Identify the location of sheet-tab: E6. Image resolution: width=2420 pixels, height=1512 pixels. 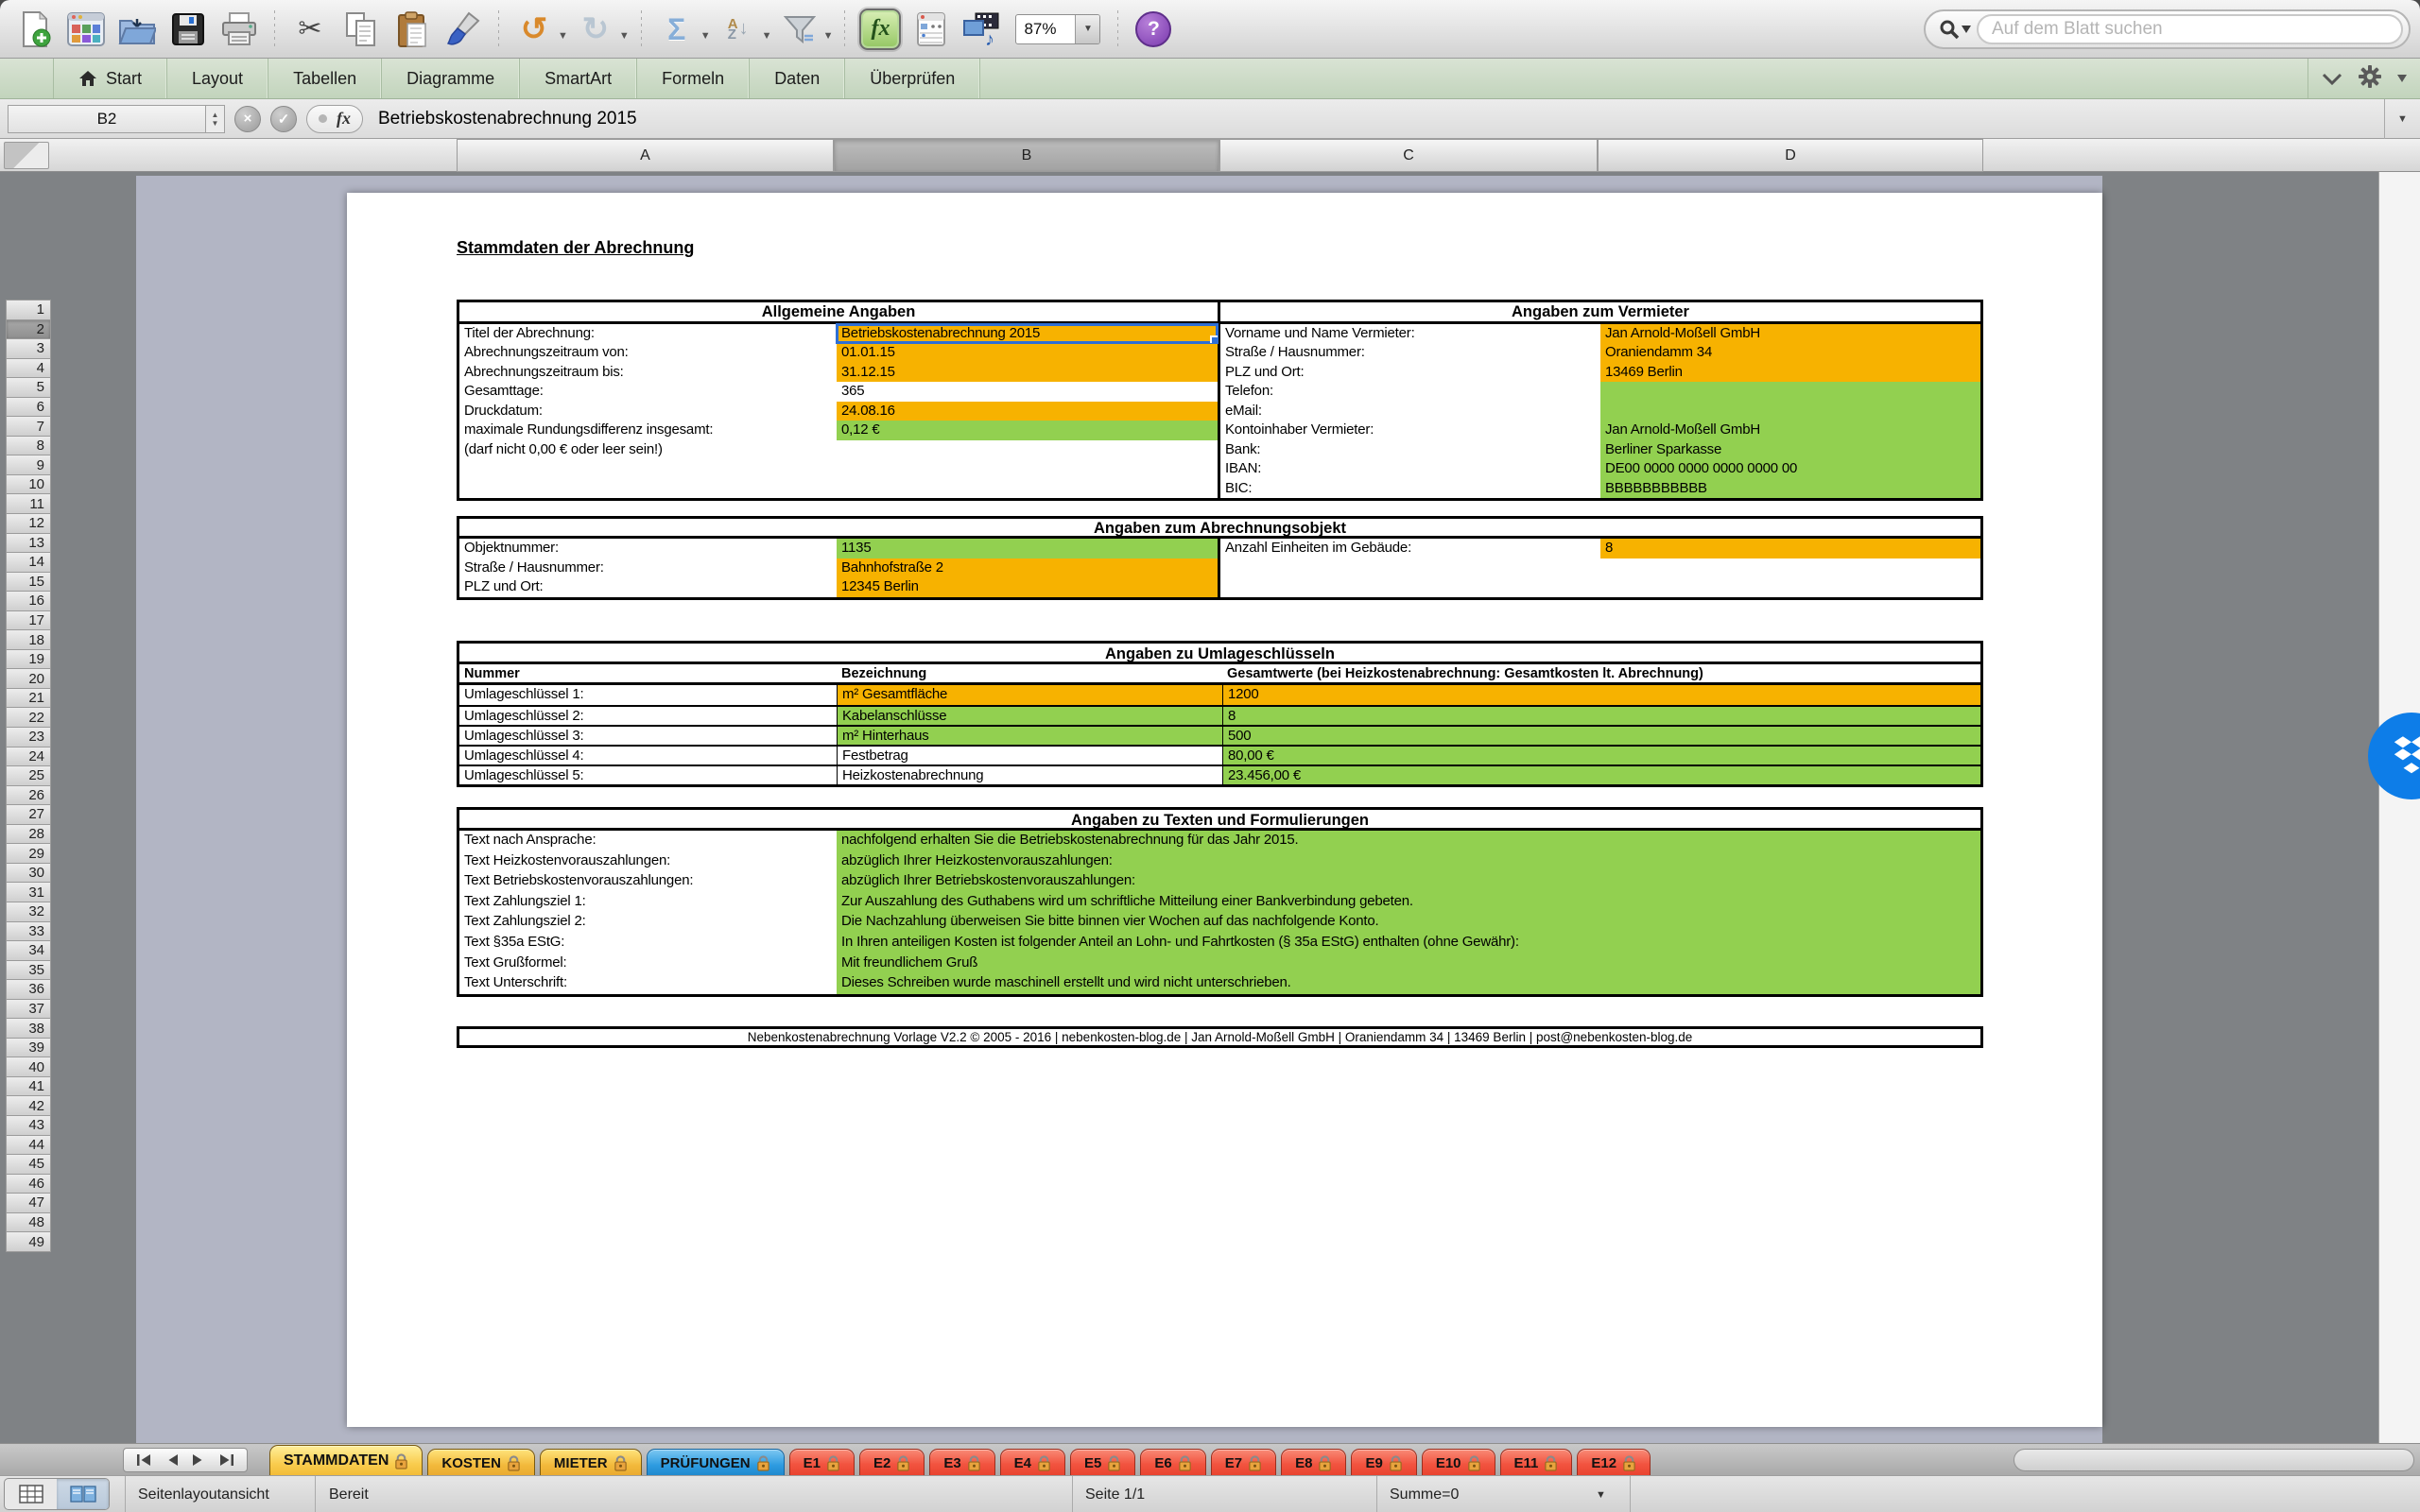
(1173, 1462).